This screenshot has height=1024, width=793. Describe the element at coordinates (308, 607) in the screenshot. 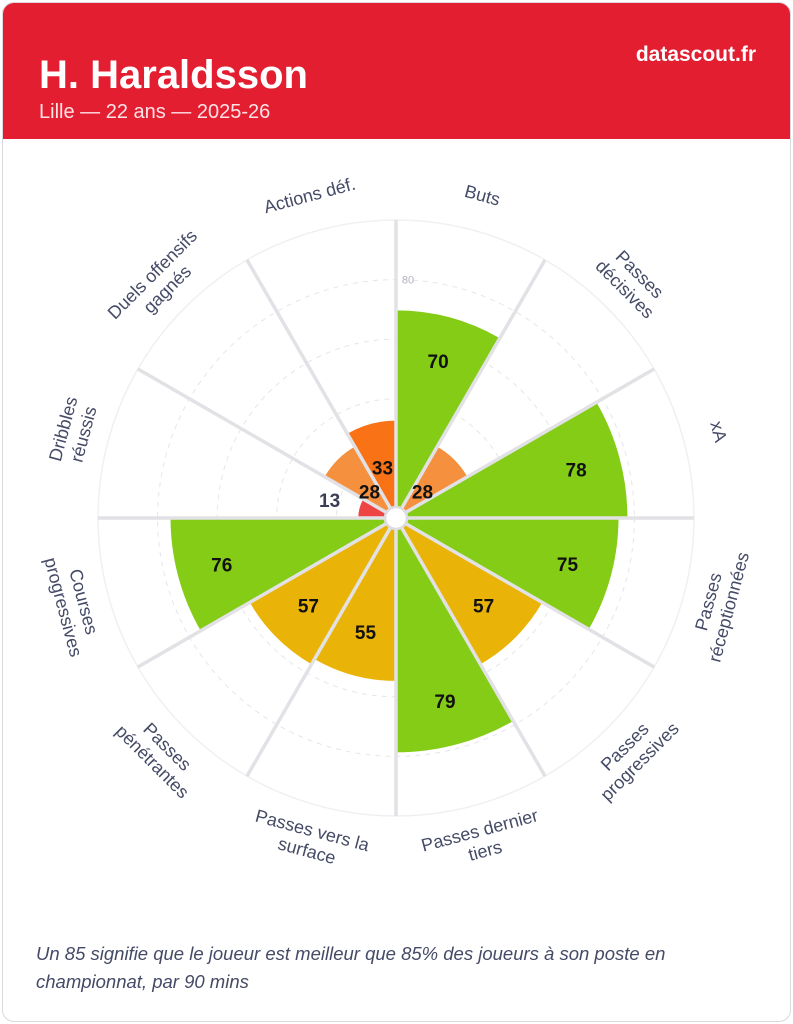

I see `value-label-7: 57` at that location.